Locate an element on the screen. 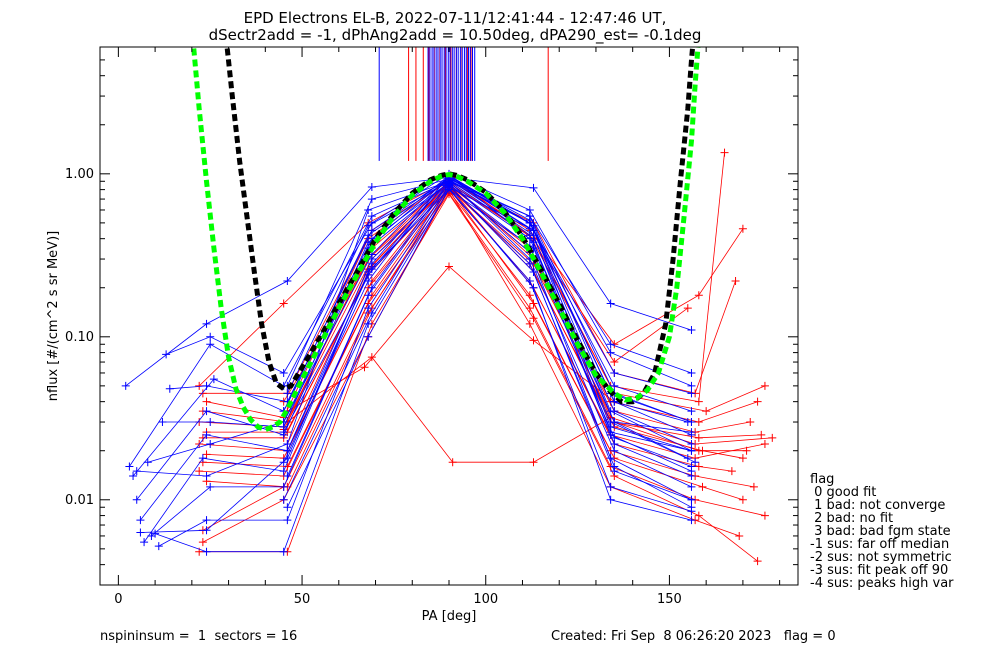 The width and height of the screenshot is (1000, 650). legend-entry: -4 sus: peaks high var is located at coordinates (882, 583).